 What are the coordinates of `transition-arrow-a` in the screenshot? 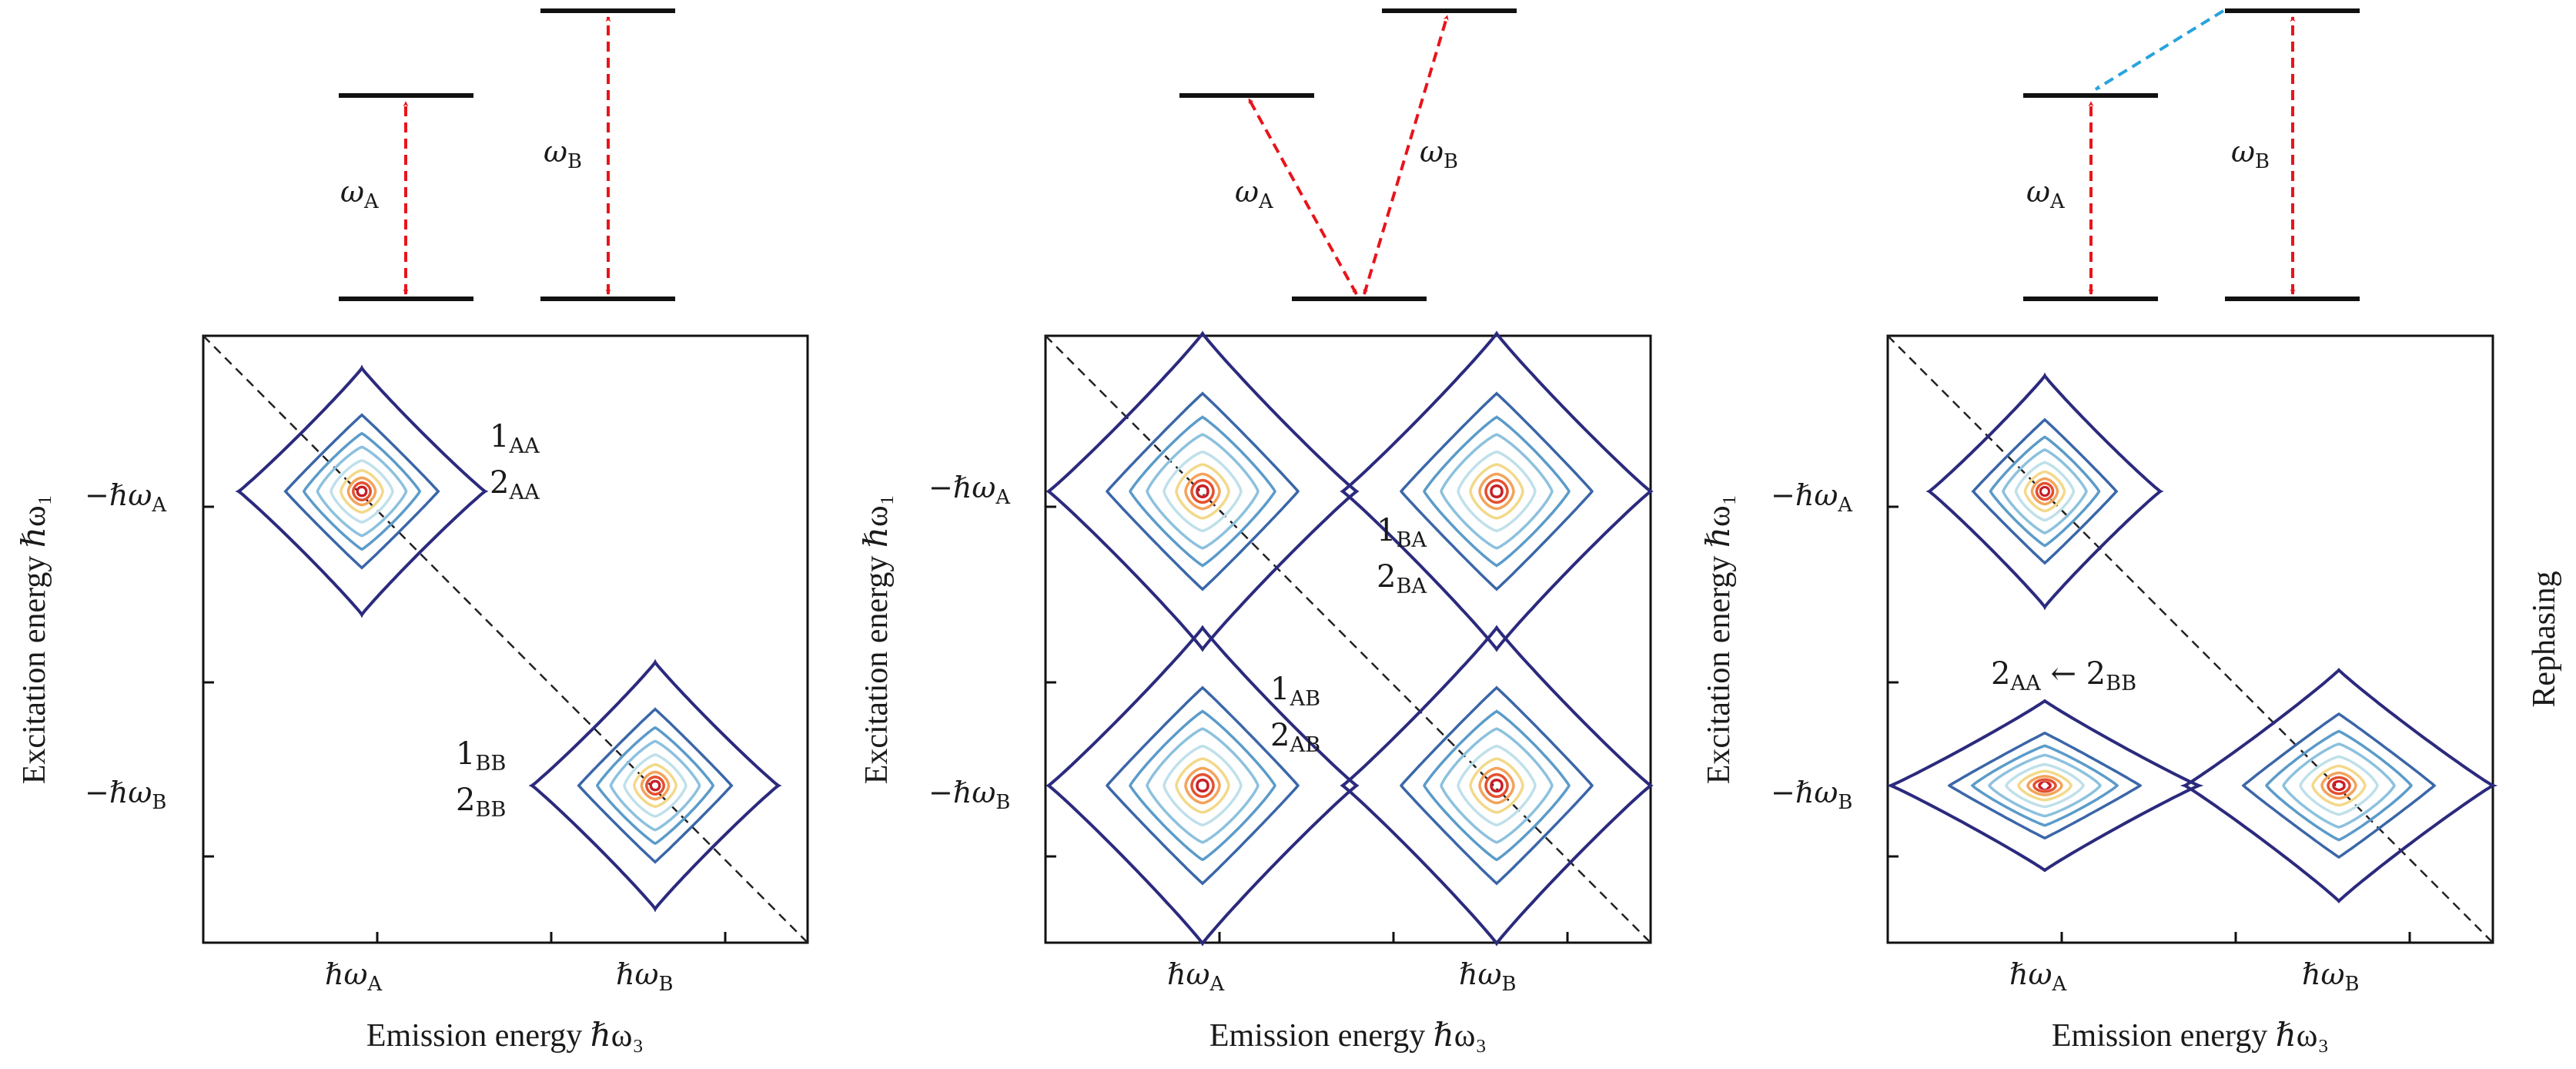 It's located at (1303, 196).